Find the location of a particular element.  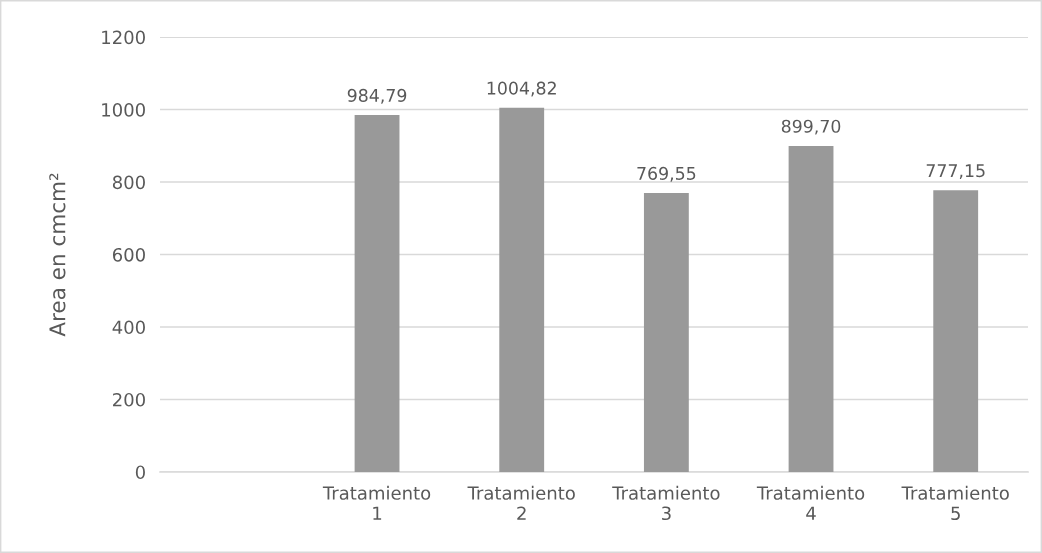

data-label: 984,79 is located at coordinates (377, 96).